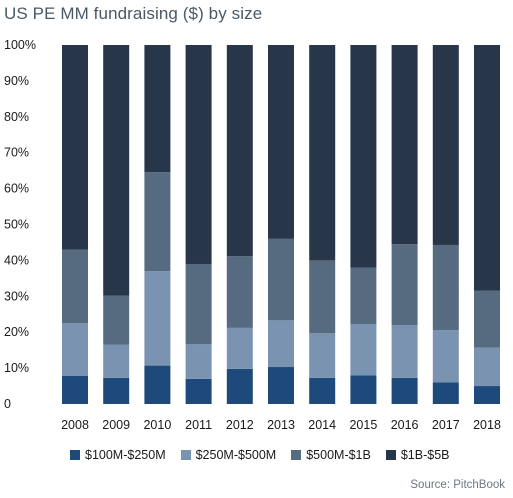 The width and height of the screenshot is (513, 498). What do you see at coordinates (363, 425) in the screenshot?
I see `x-tick-label: 2015` at bounding box center [363, 425].